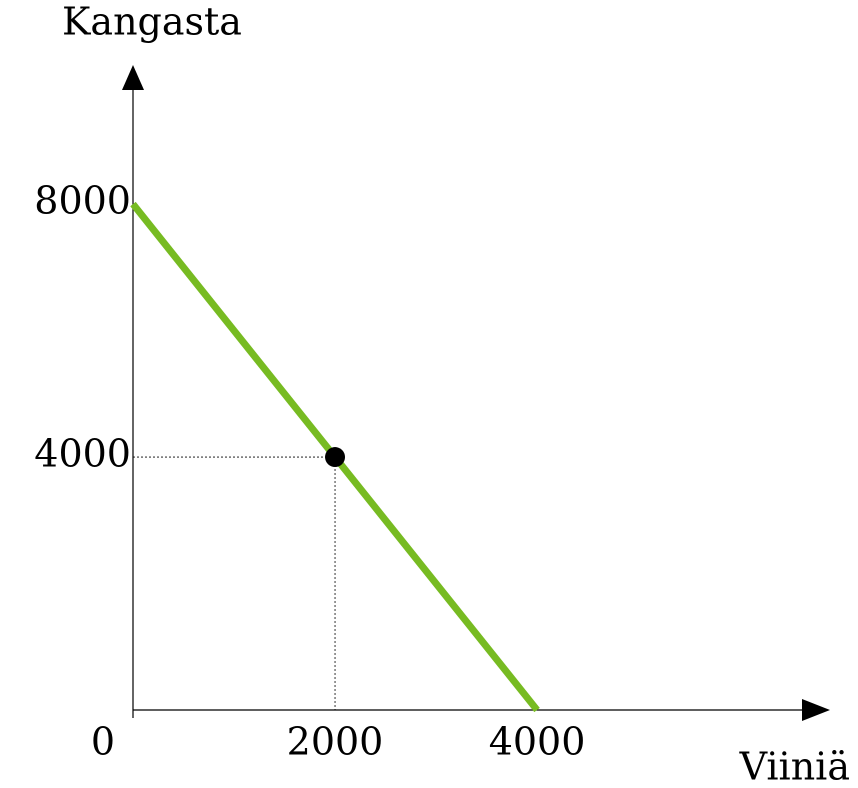 The height and width of the screenshot is (788, 858). Describe the element at coordinates (82, 201) in the screenshot. I see `y-tick-label: 8000` at that location.